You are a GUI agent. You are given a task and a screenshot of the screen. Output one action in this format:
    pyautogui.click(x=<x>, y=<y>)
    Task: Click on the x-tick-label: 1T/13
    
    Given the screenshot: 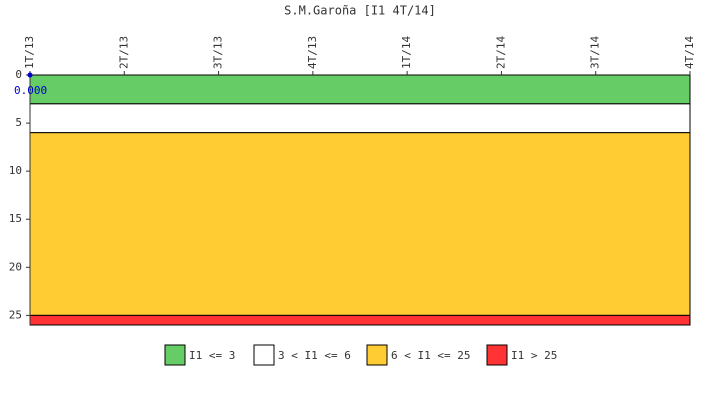 What is the action you would take?
    pyautogui.click(x=29, y=52)
    